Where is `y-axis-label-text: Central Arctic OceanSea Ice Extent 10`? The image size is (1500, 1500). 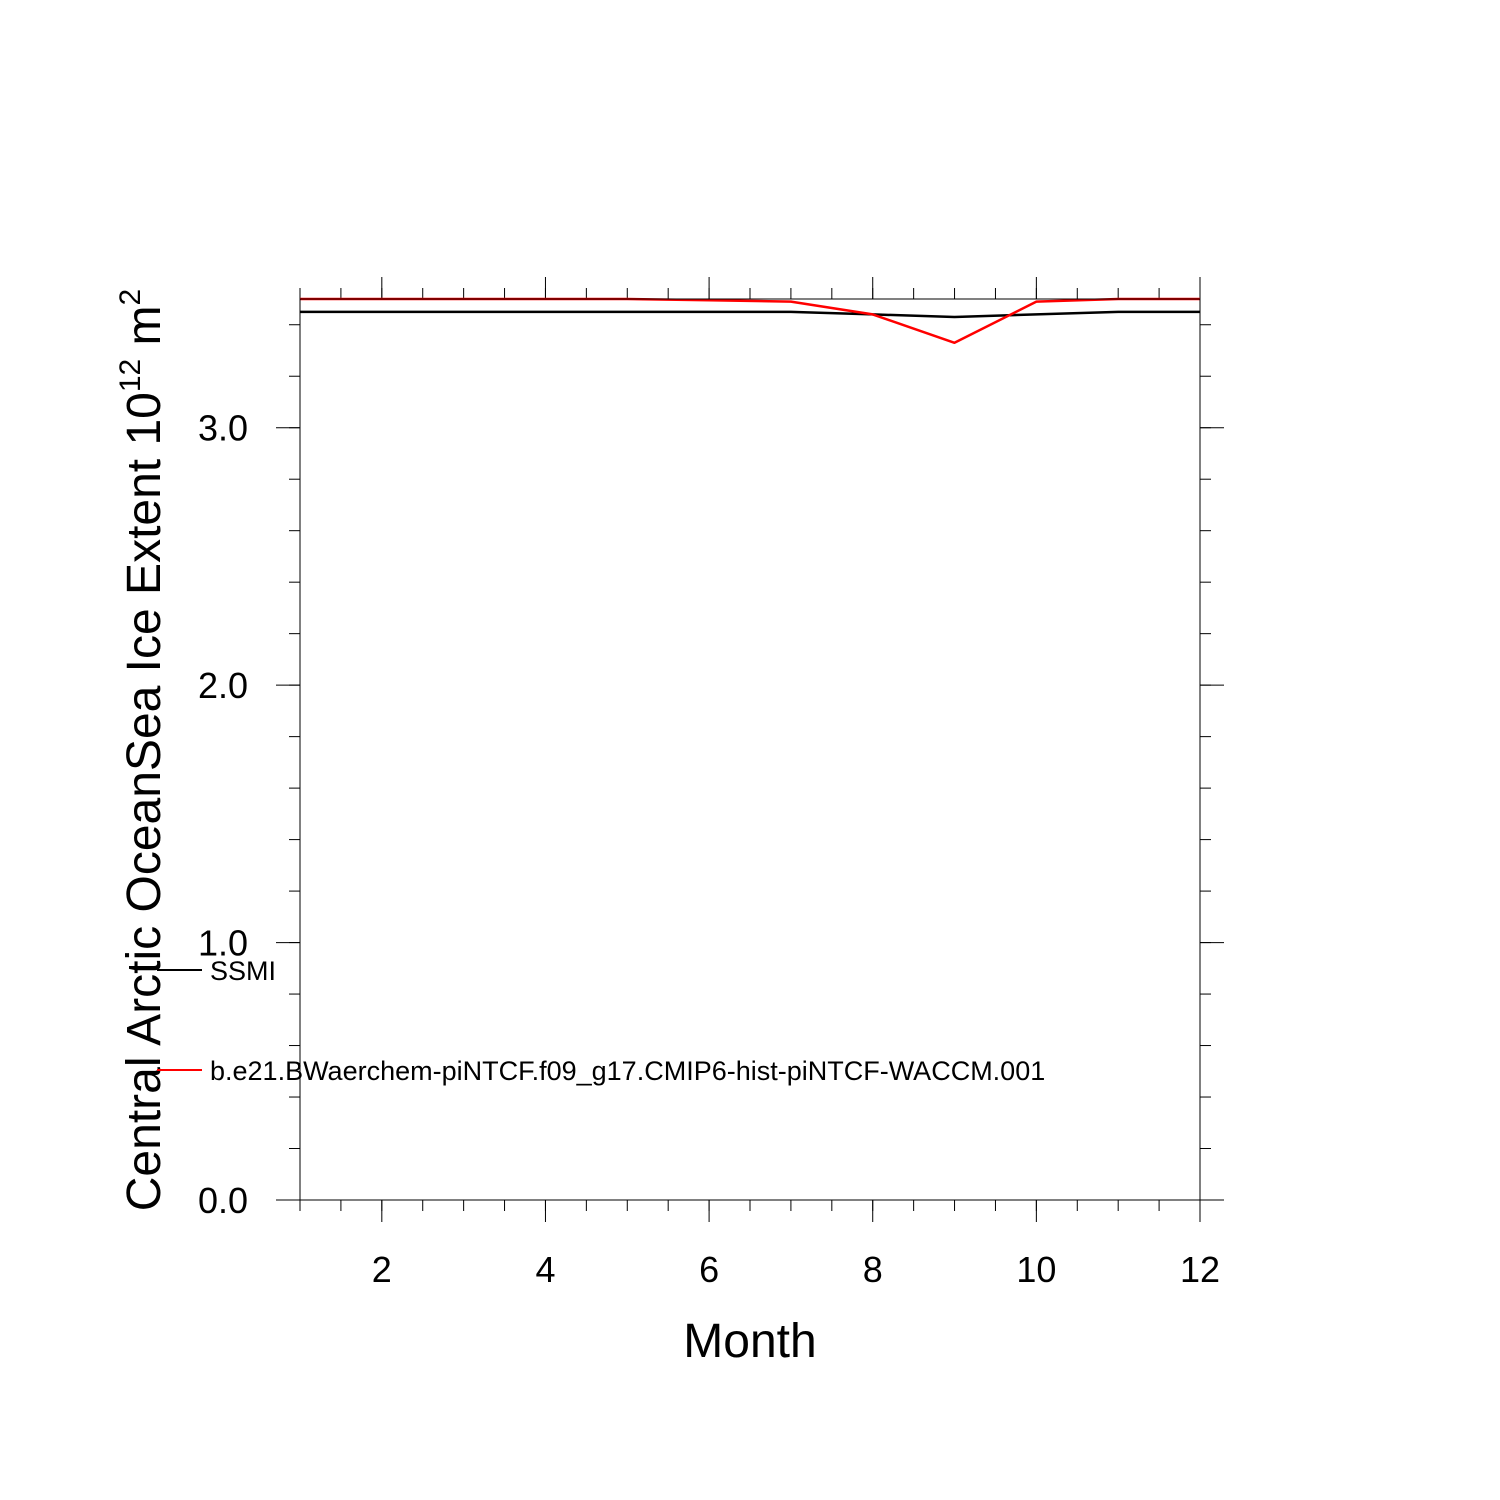
y-axis-label-text: Central Arctic OceanSea Ice Extent 10 is located at coordinates (144, 801).